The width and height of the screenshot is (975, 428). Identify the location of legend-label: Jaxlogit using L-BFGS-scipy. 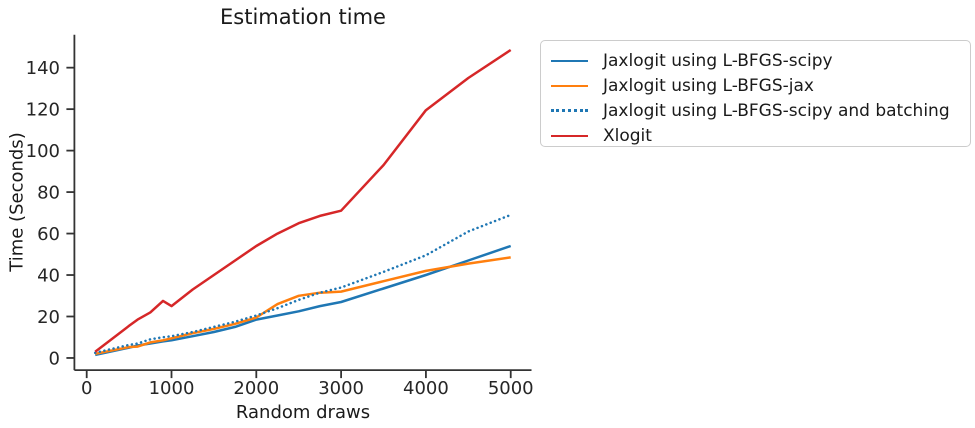
(718, 60).